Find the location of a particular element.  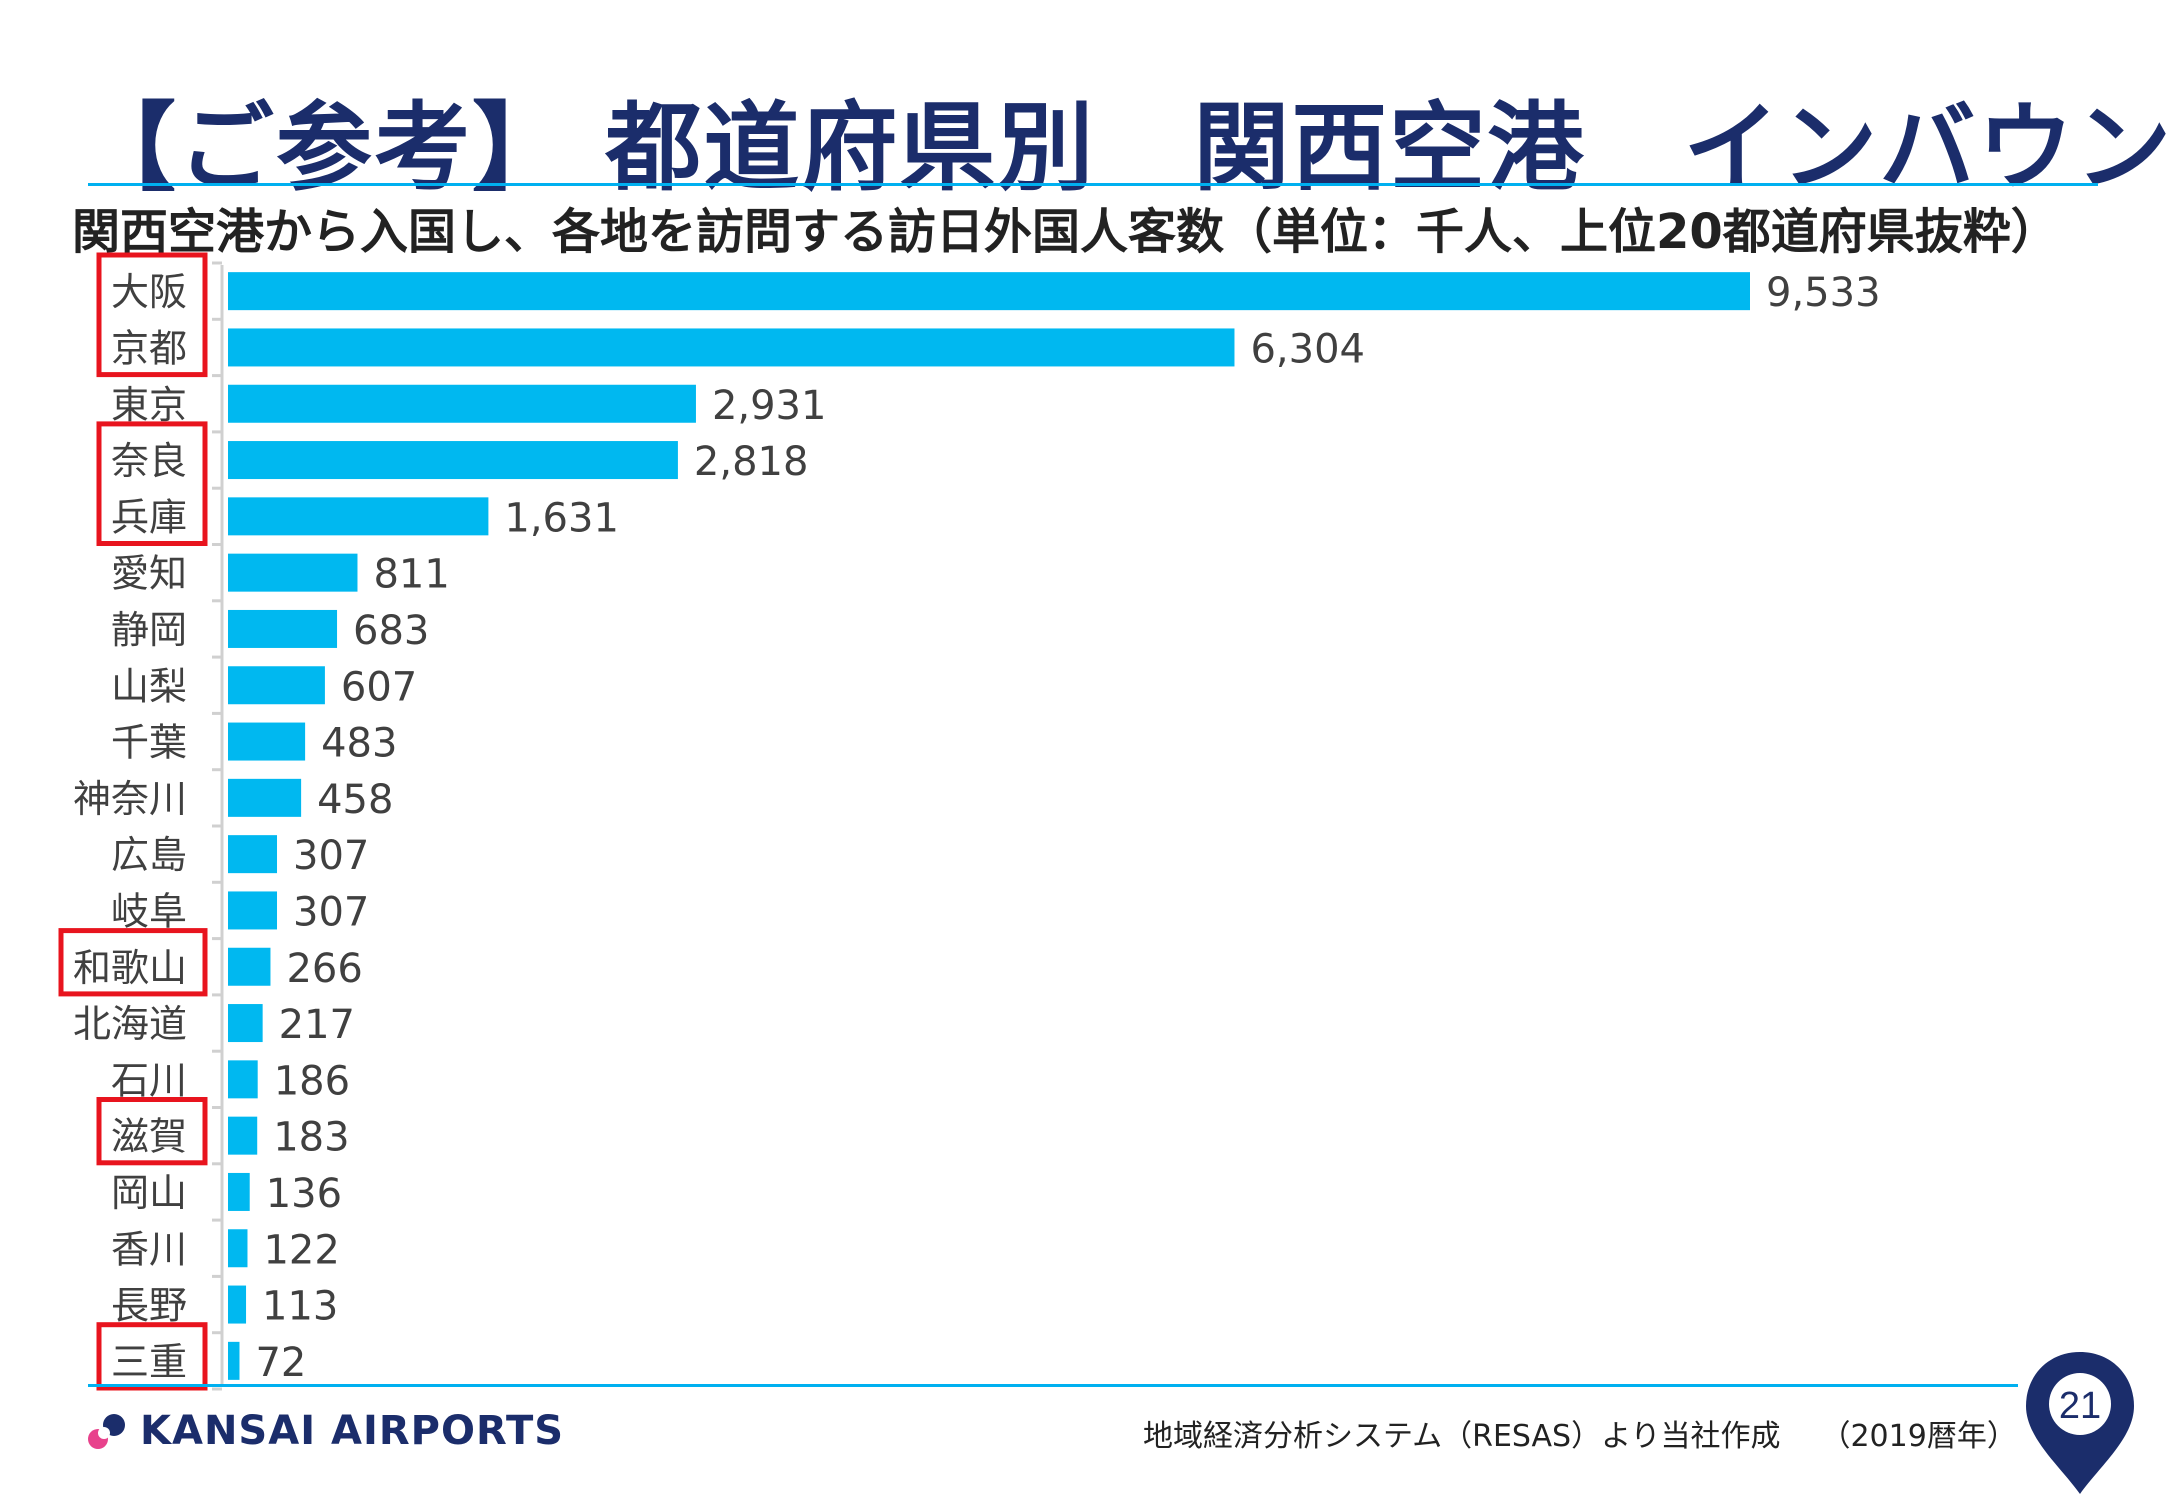

bar-神奈川 is located at coordinates (265, 797).